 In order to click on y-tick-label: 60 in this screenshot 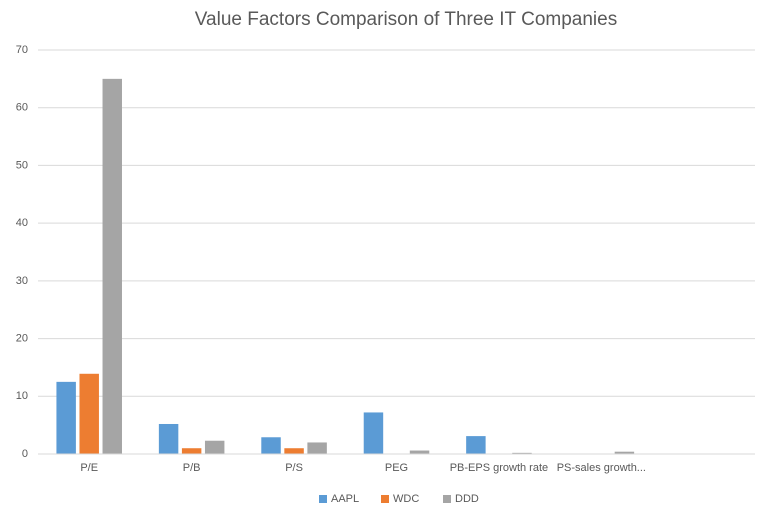, I will do `click(22, 108)`.